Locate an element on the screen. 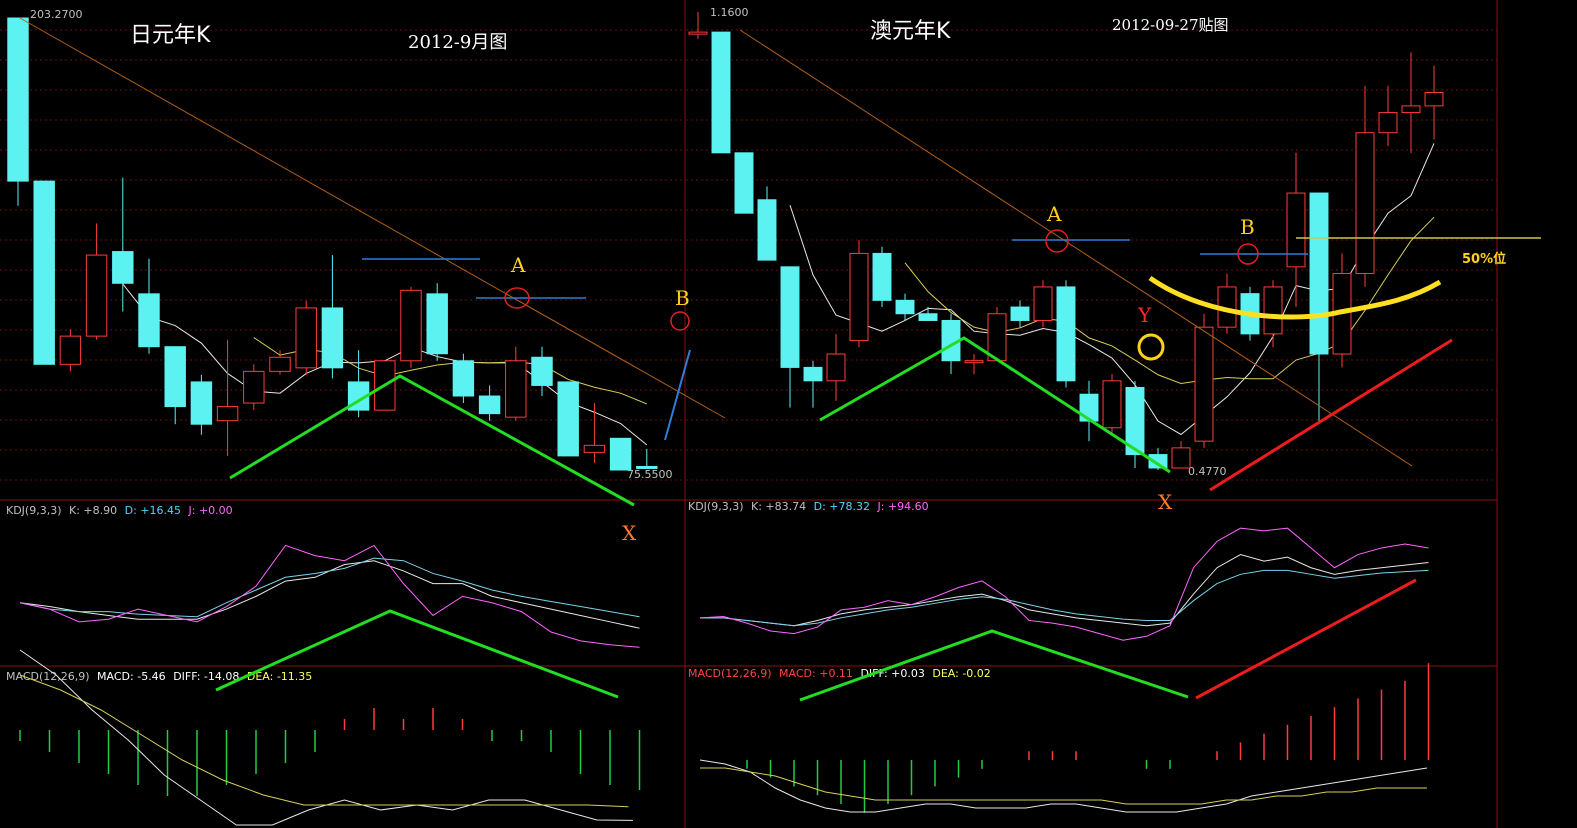  right-kdj-wave is located at coordinates (994, 665).